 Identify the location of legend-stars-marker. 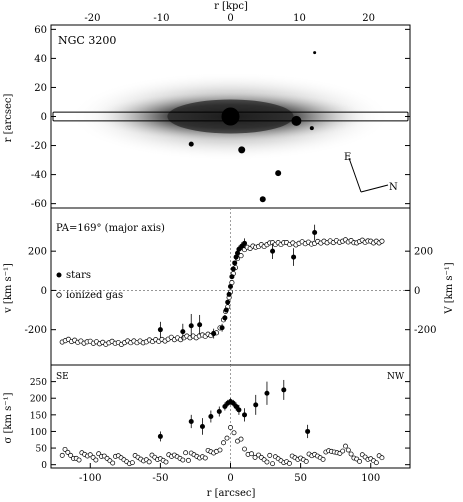
(59, 275).